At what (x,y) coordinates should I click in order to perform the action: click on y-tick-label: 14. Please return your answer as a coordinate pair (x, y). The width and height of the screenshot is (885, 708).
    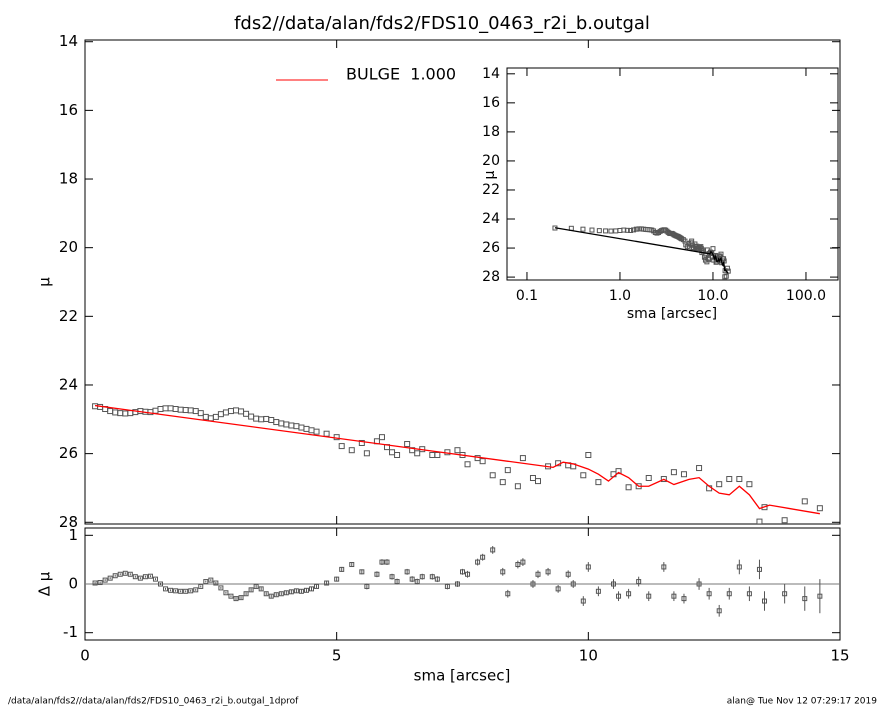
    Looking at the image, I should click on (491, 74).